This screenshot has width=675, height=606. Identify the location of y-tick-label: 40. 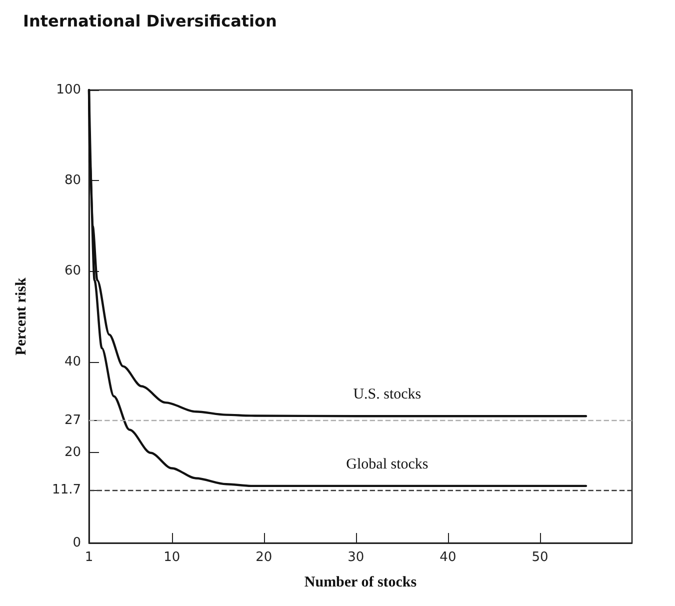
(72, 362).